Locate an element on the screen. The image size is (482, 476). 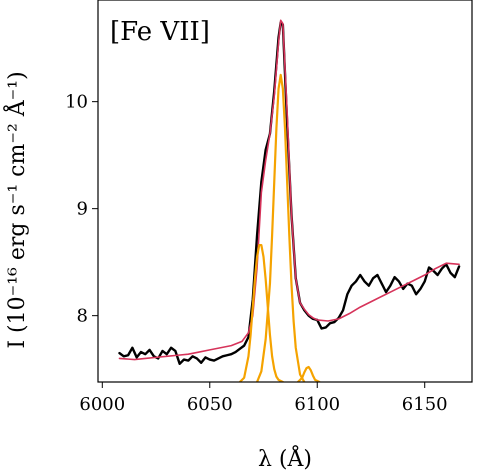
x-tick-label: 6000 is located at coordinates (102, 404).